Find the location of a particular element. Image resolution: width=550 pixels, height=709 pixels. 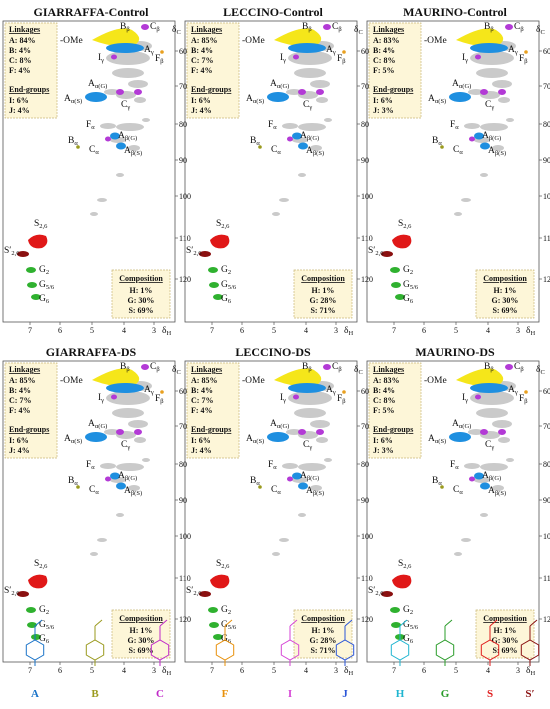

g2-peak is located at coordinates (395, 610).